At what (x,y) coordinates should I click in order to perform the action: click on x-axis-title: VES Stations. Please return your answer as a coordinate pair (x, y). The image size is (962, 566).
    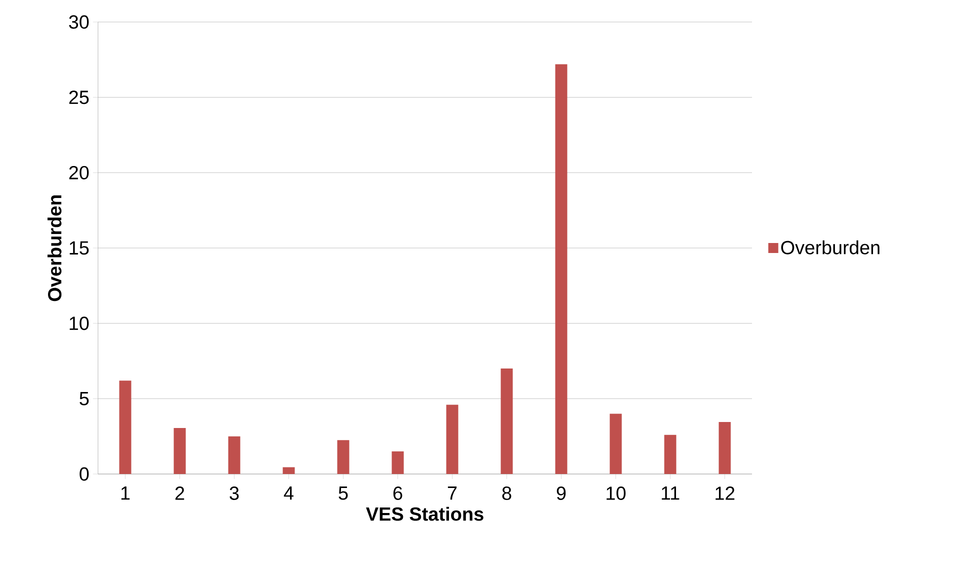
    Looking at the image, I should click on (425, 513).